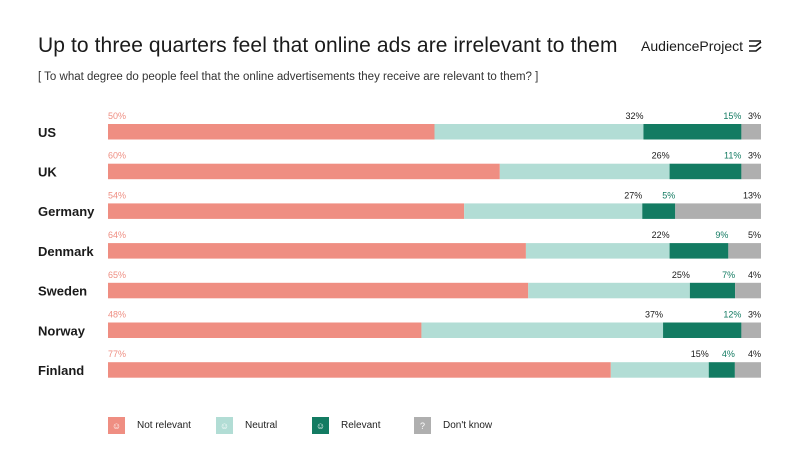  Describe the element at coordinates (754, 116) in the screenshot. I see `data-label-us-dont-know: 3%` at that location.